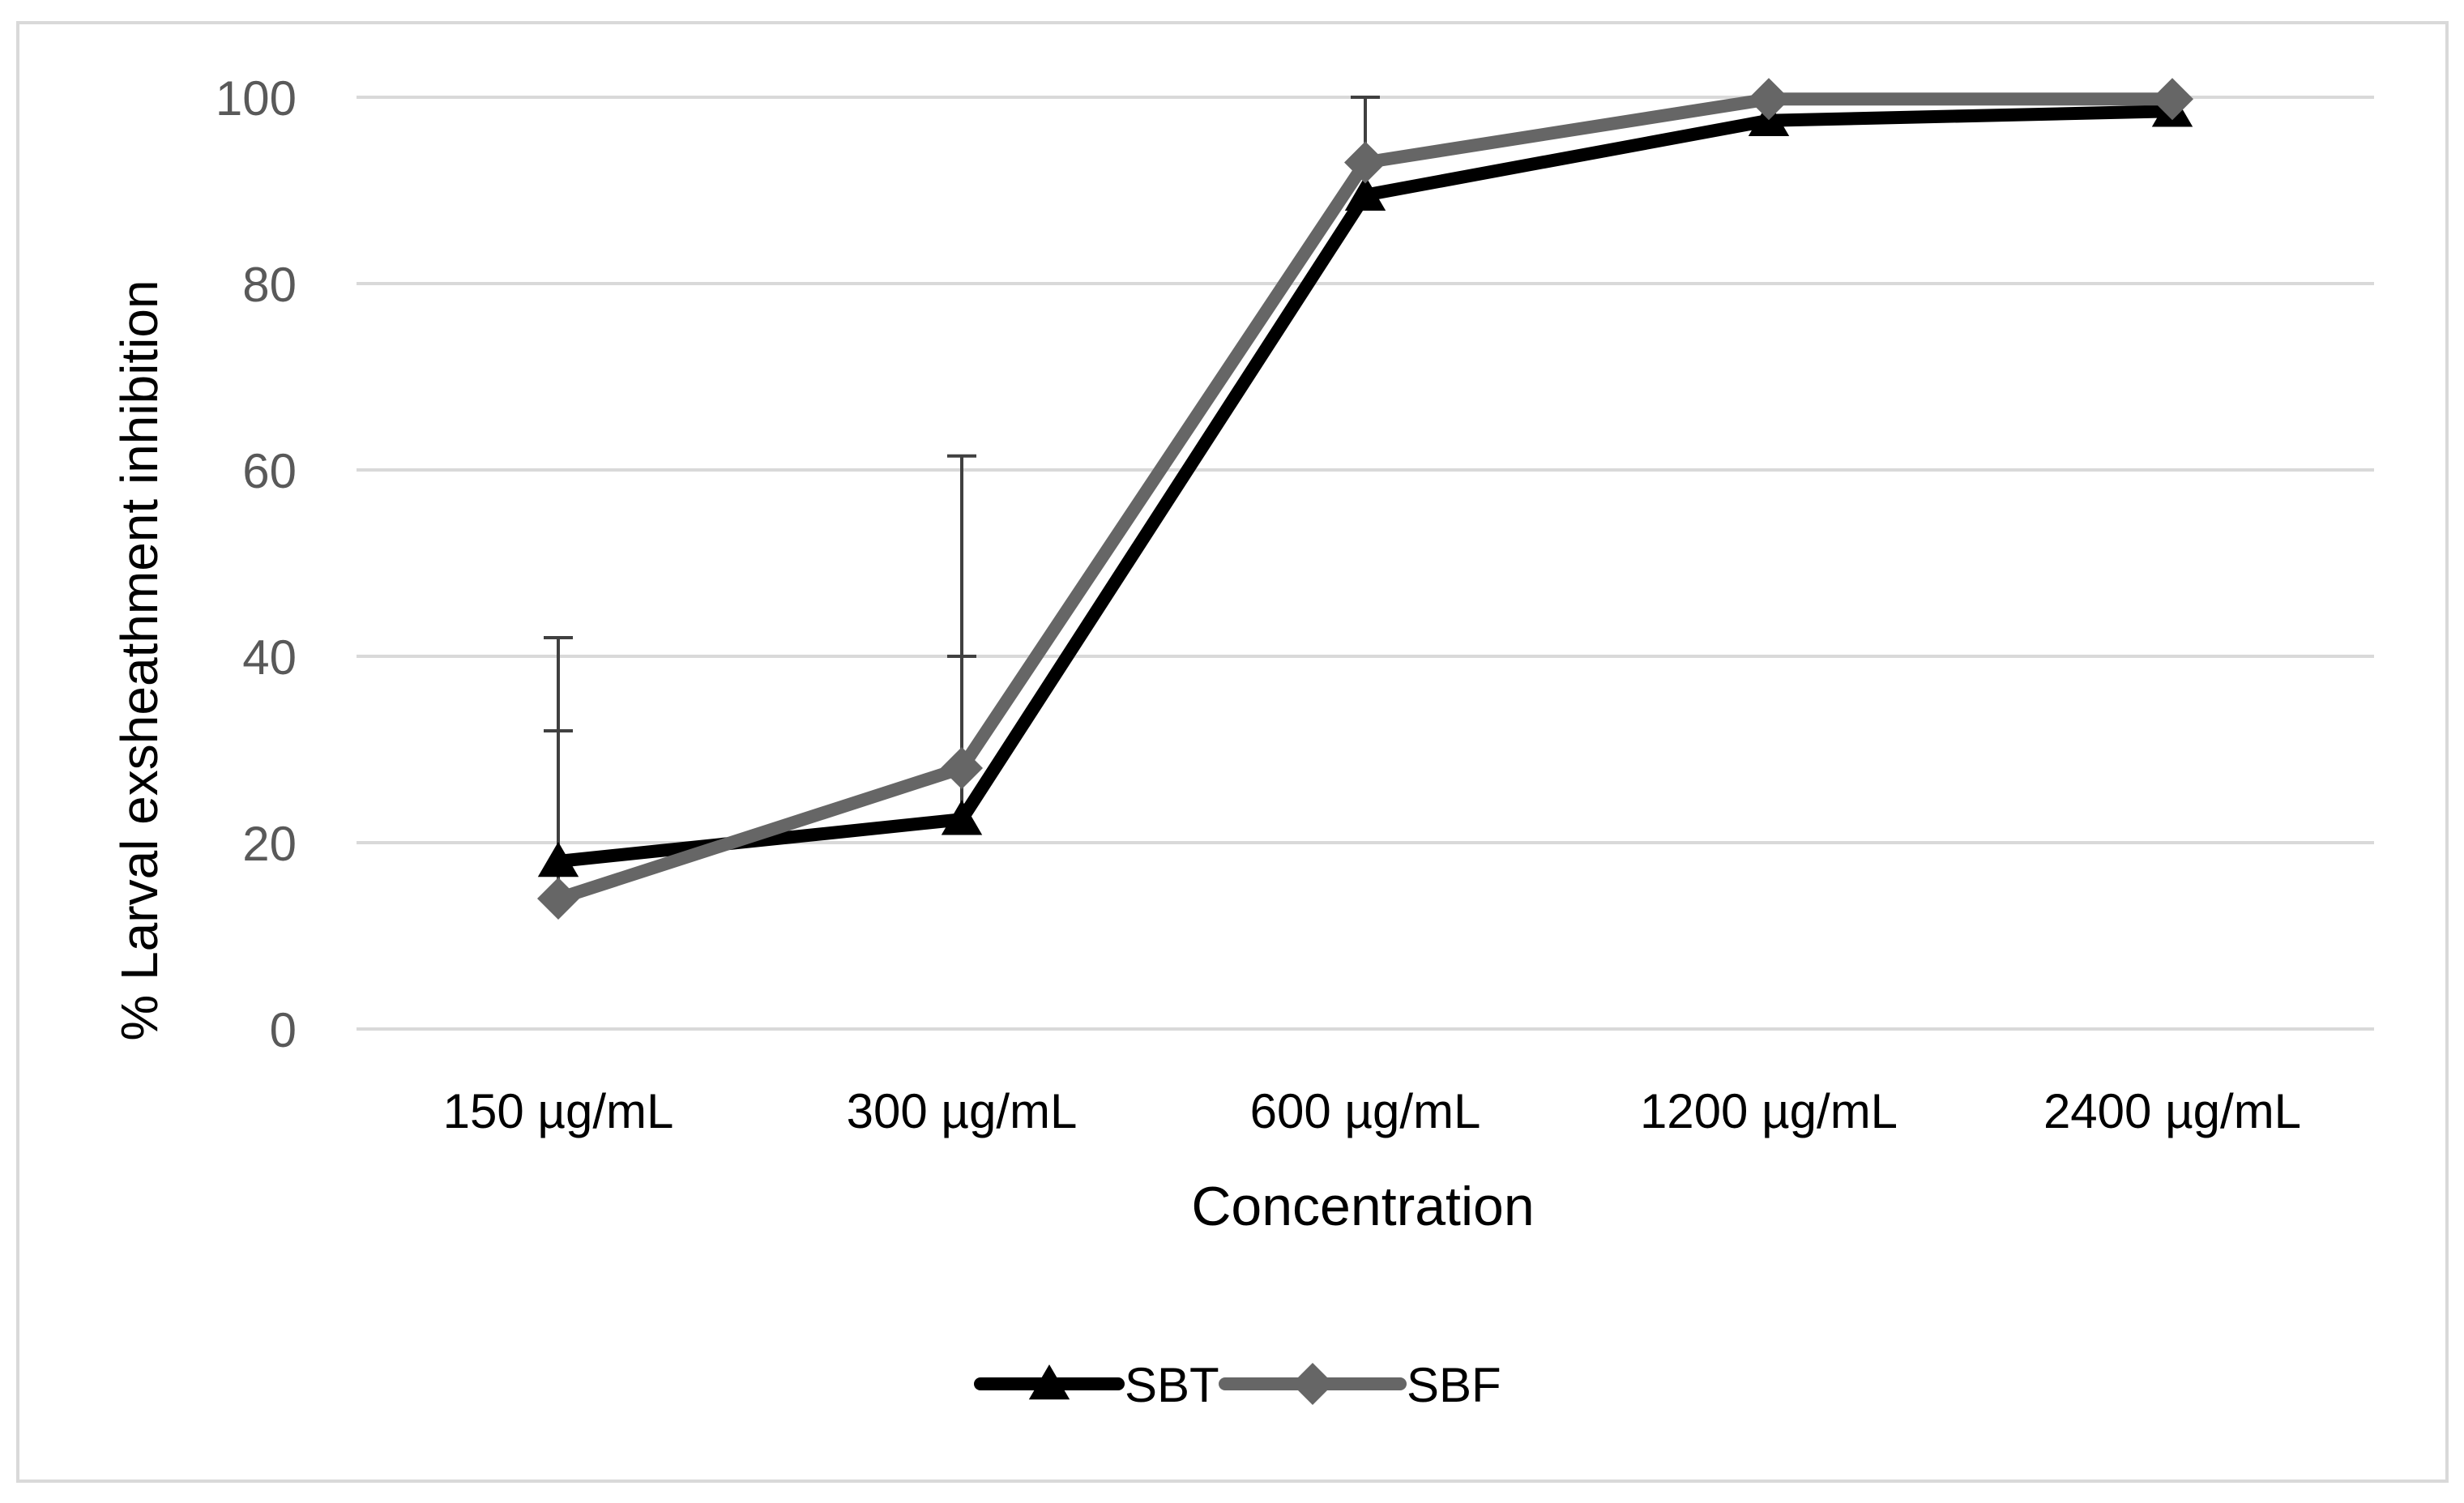  What do you see at coordinates (1237, 1385) in the screenshot?
I see `legend: SBT SBF` at bounding box center [1237, 1385].